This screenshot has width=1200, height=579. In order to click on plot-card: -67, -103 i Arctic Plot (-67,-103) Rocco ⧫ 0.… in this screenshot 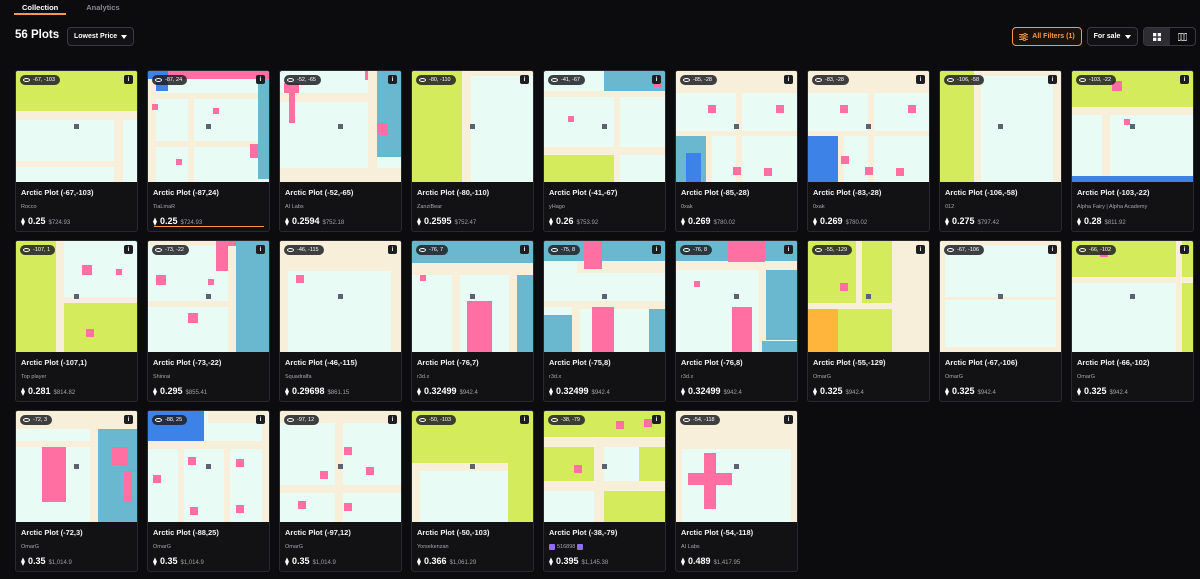, I will do `click(76, 151)`.